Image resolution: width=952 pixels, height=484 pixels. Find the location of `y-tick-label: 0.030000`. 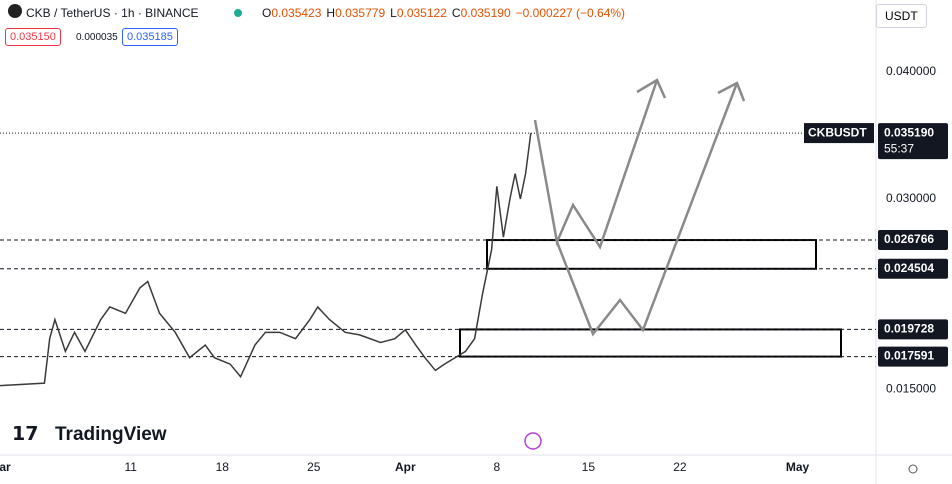

y-tick-label: 0.030000 is located at coordinates (911, 198).